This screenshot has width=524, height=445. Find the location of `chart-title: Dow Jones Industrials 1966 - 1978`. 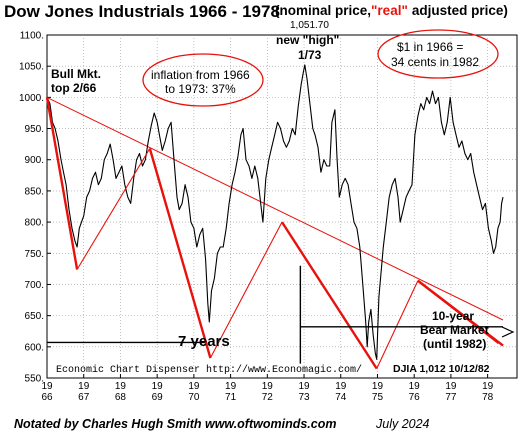

chart-title: Dow Jones Industrials 1966 - 1978 is located at coordinates (142, 11).